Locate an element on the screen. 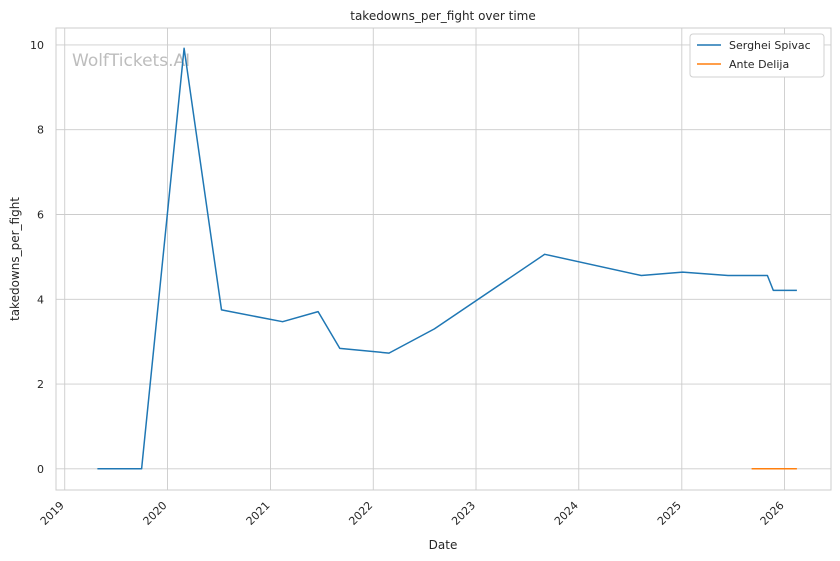 The image size is (840, 561). y-axis-label: takedowns_per_fight is located at coordinates (15, 259).